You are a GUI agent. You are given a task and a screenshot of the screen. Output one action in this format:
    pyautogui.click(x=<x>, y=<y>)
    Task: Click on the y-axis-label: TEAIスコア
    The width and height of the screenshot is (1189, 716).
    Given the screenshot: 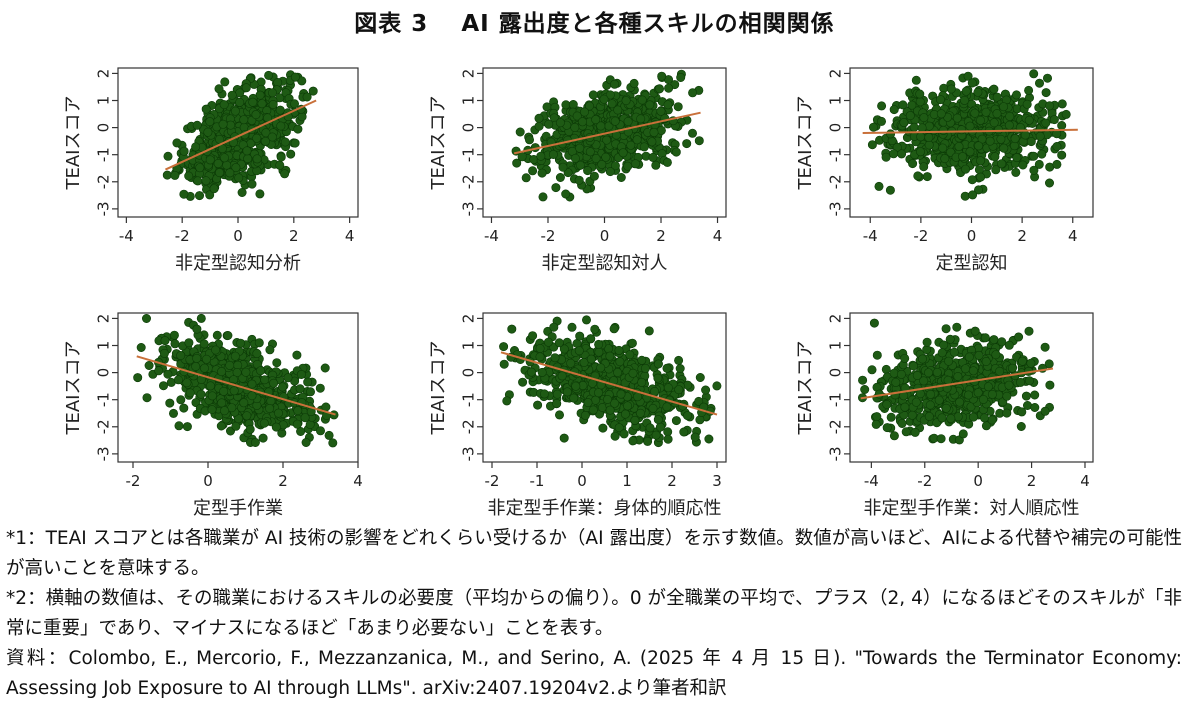 What is the action you would take?
    pyautogui.click(x=438, y=388)
    